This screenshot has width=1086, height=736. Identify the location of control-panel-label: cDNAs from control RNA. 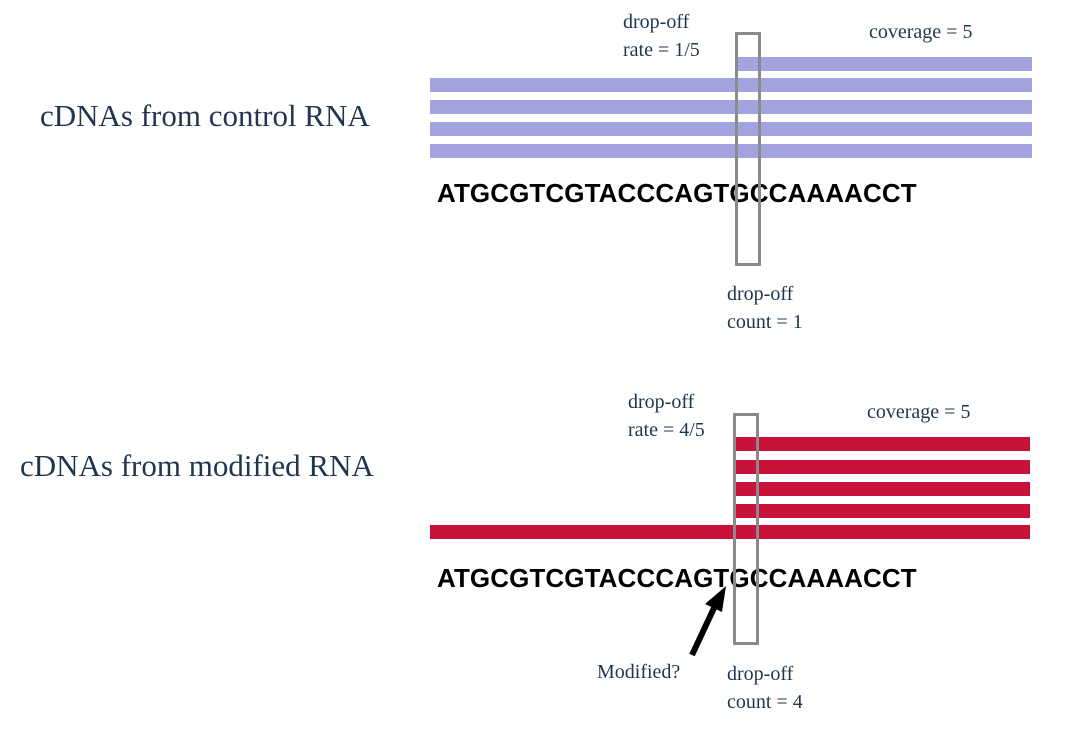
(205, 115).